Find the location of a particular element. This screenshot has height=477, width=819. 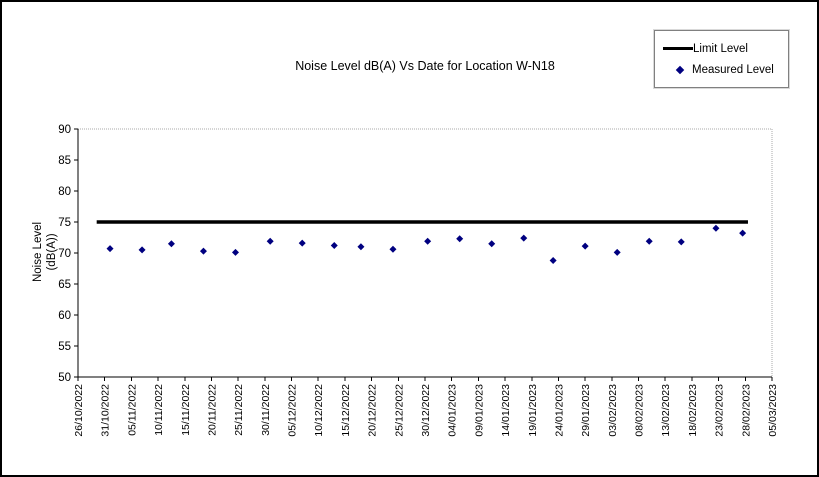

x-tick-label: 08/02/2023 is located at coordinates (640, 410).